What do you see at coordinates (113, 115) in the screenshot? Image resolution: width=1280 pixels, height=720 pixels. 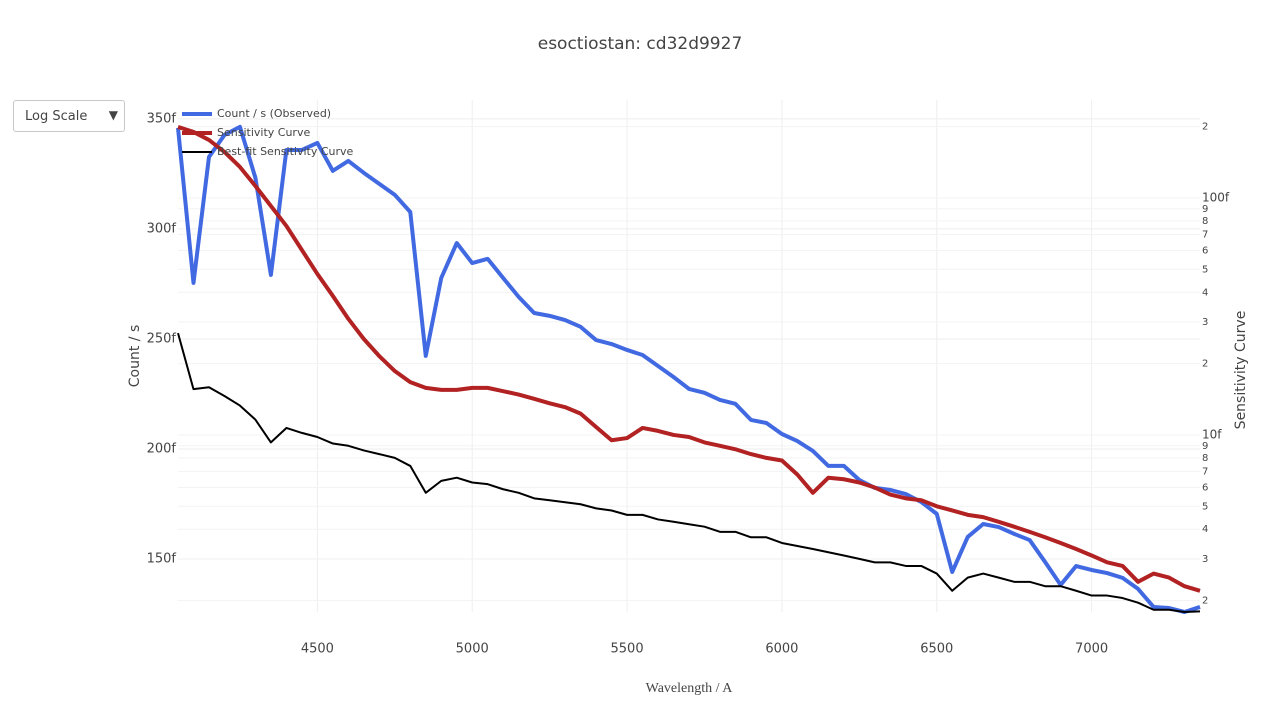 I see `dropdown-arrow: ▼` at bounding box center [113, 115].